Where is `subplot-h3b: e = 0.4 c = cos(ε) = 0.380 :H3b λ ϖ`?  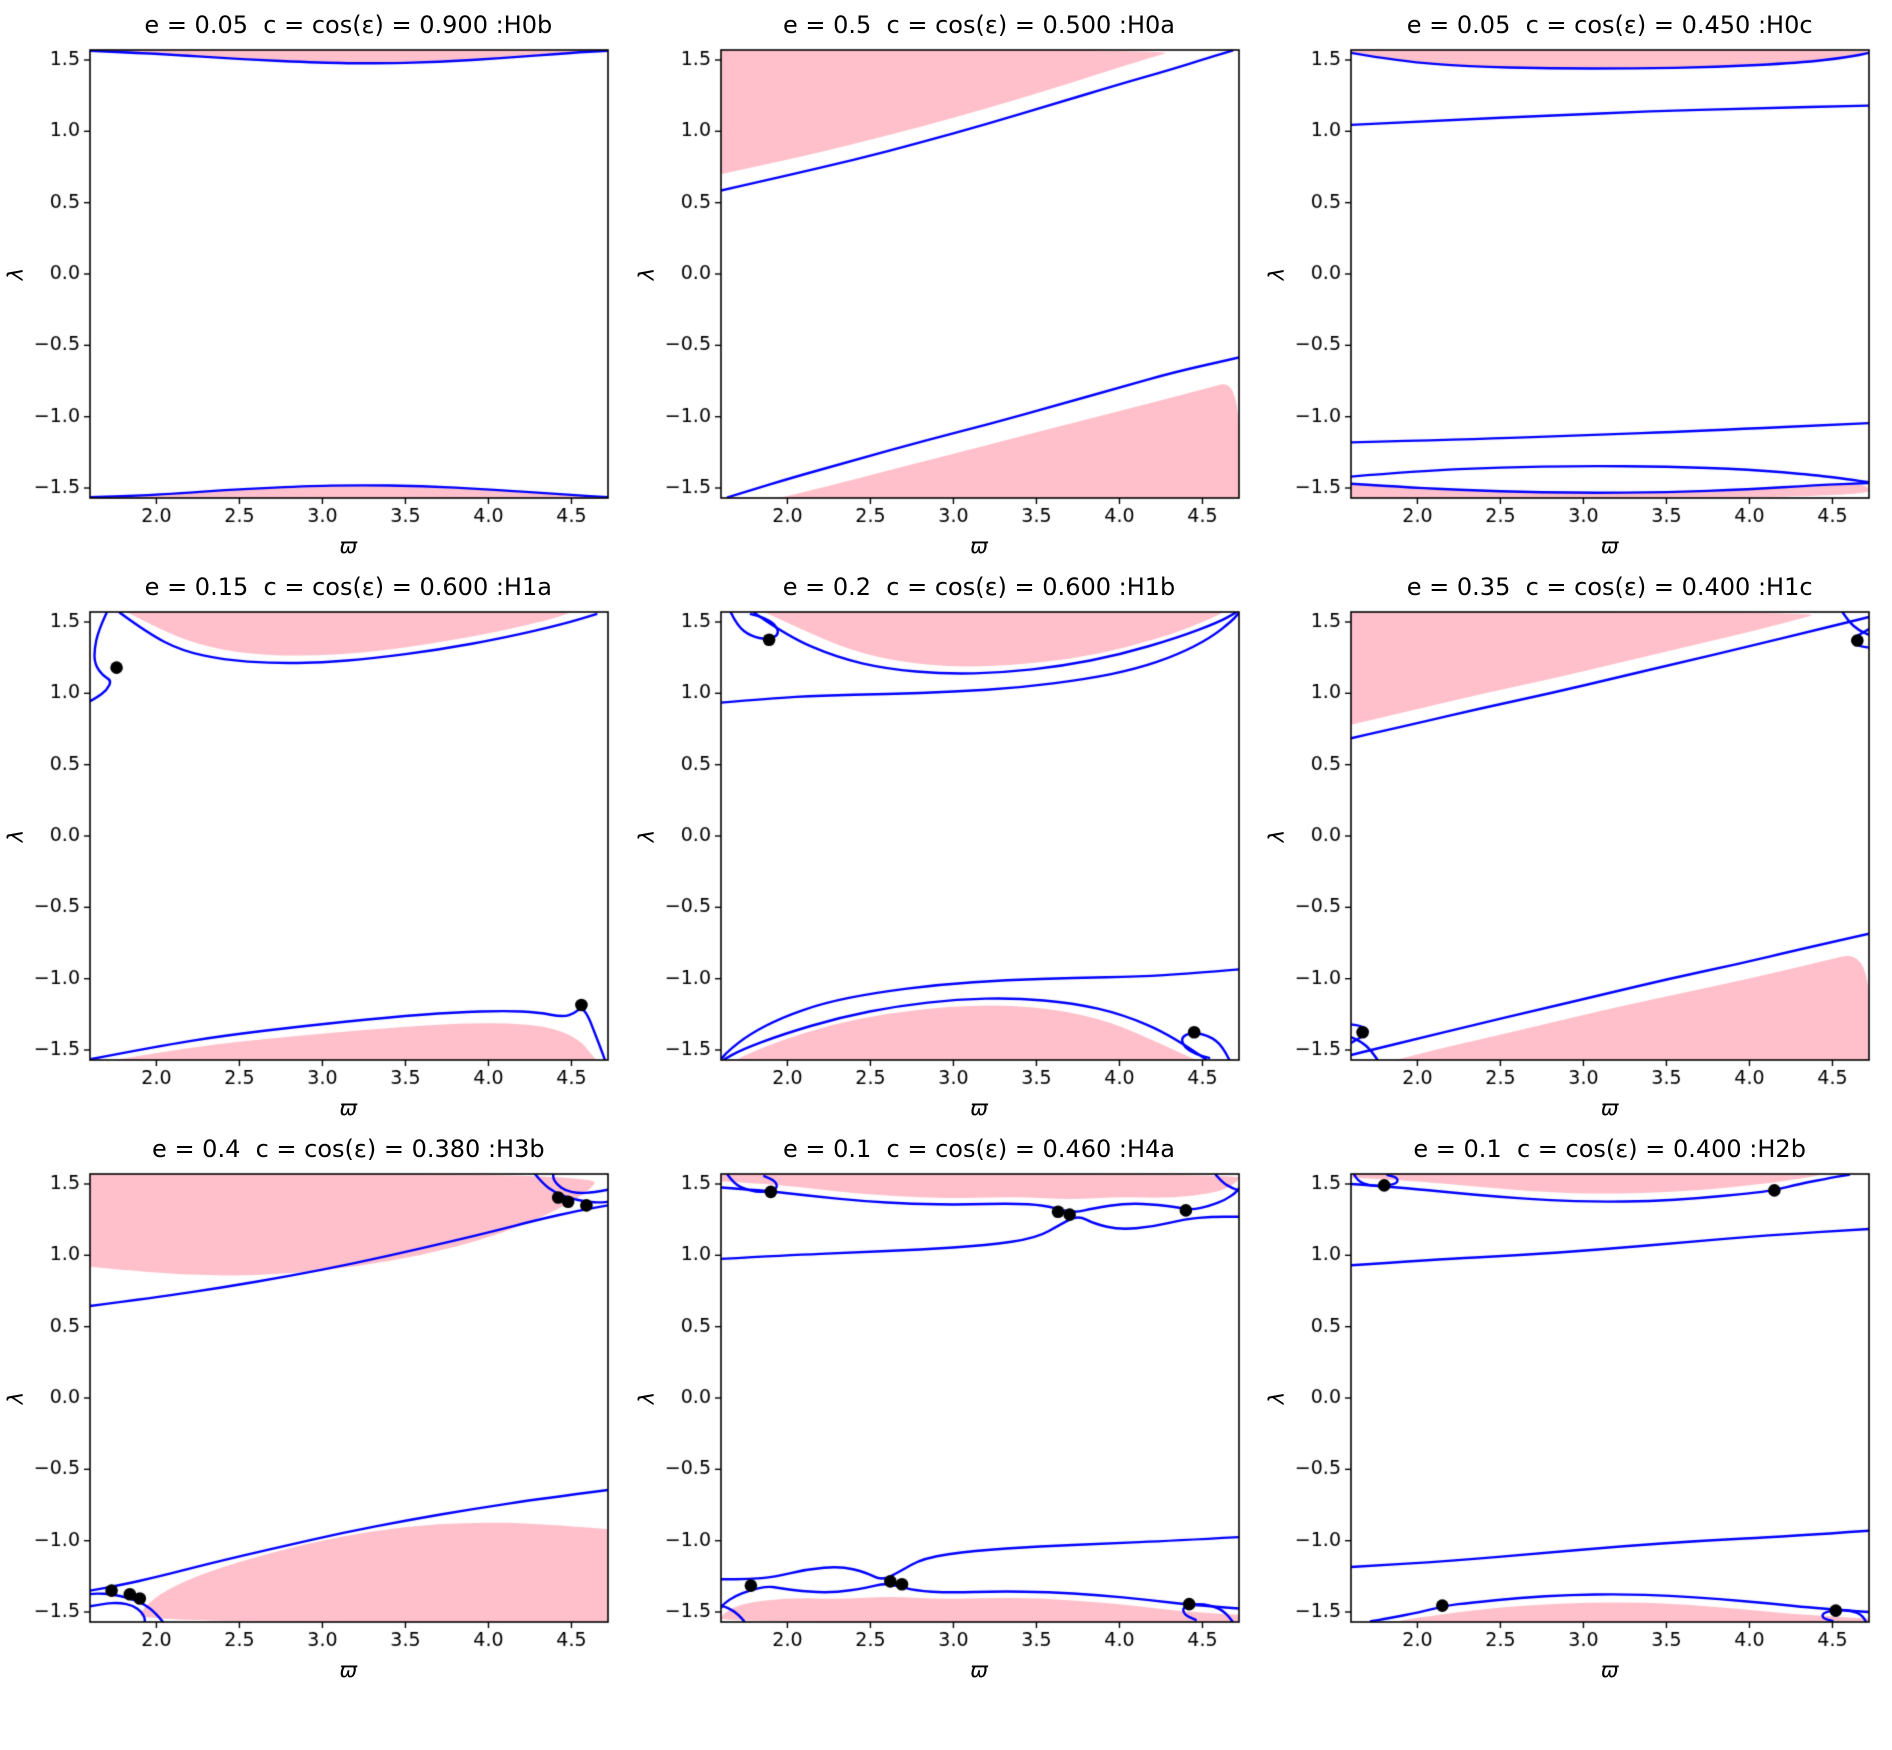
subplot-h3b: e = 0.4 c = cos(ε) = 0.380 :H3b λ ϖ is located at coordinates (315, 1405).